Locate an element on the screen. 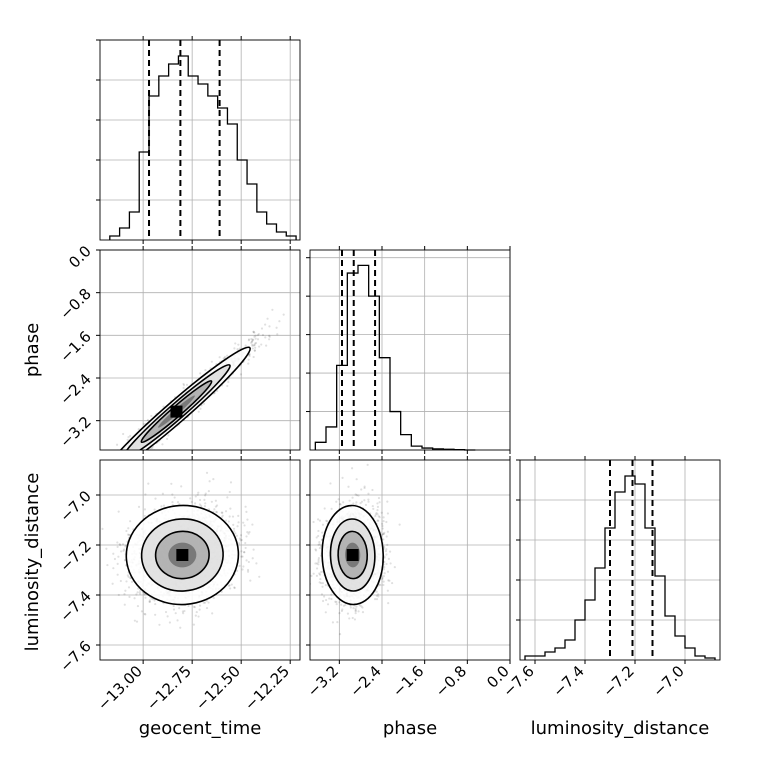 The width and height of the screenshot is (760, 760). panel-phase-histogram is located at coordinates (408, 350).